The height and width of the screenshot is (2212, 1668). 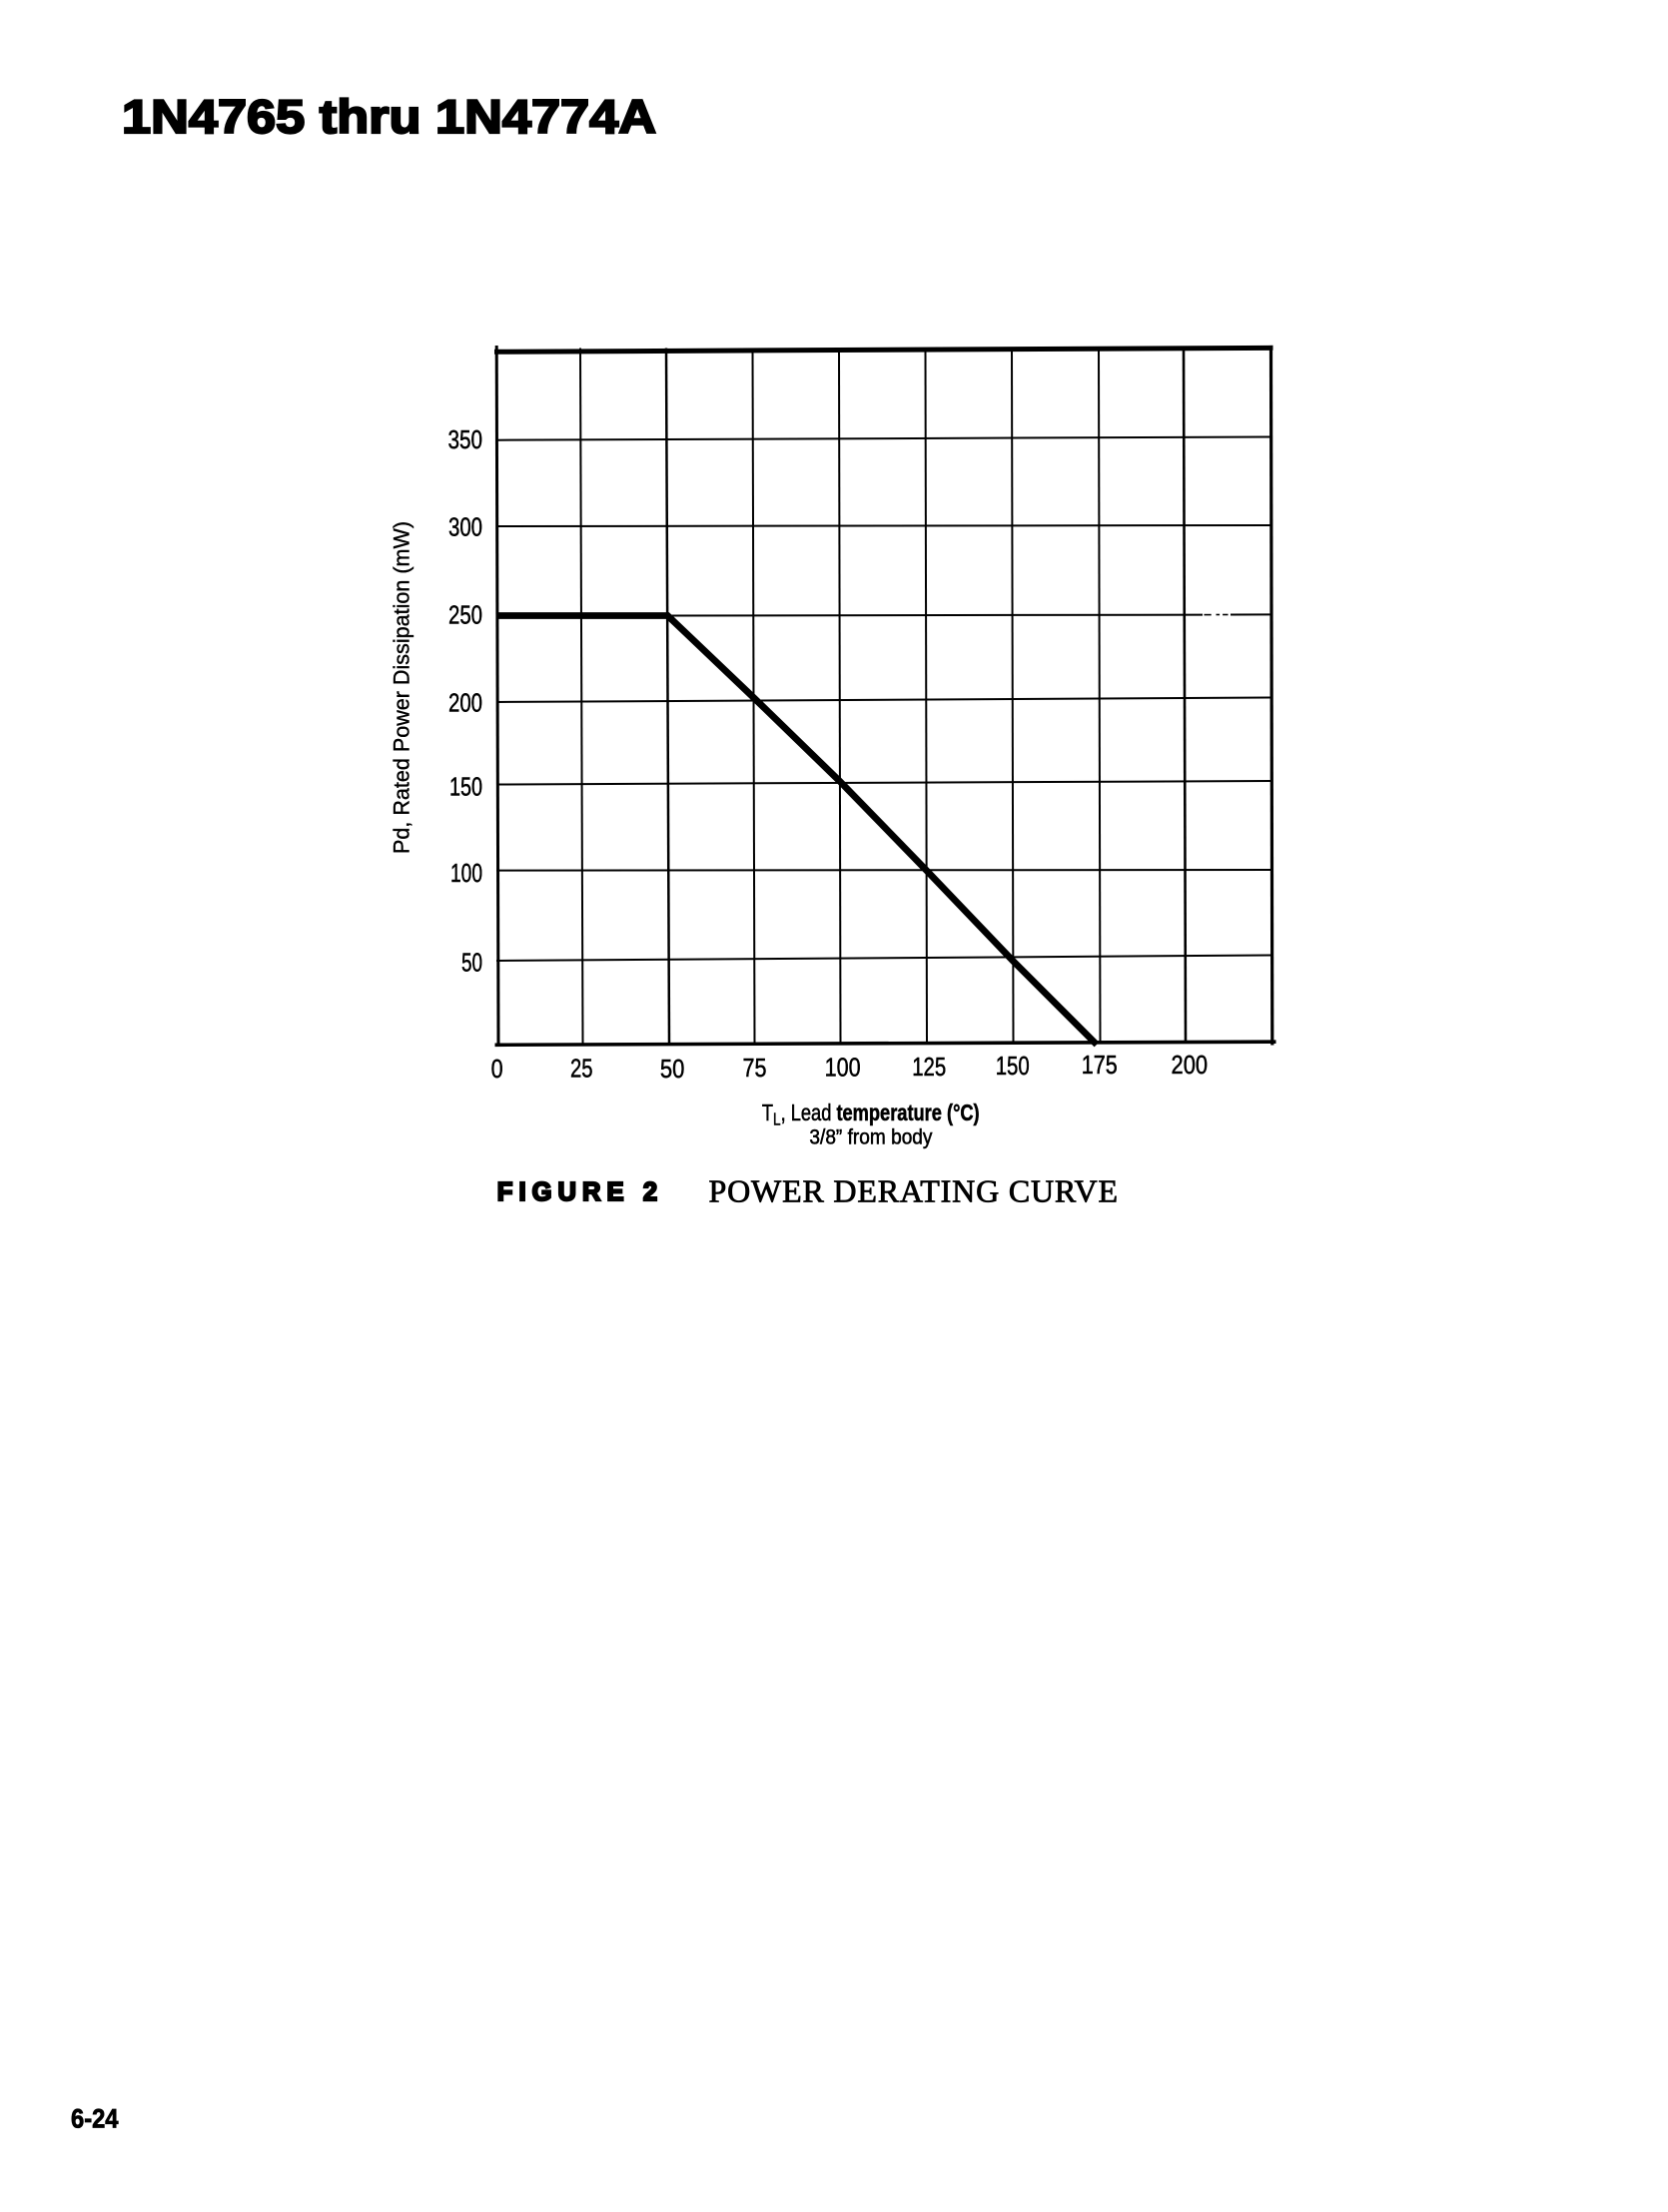 What do you see at coordinates (1100, 1065) in the screenshot?
I see `svg-text: 175` at bounding box center [1100, 1065].